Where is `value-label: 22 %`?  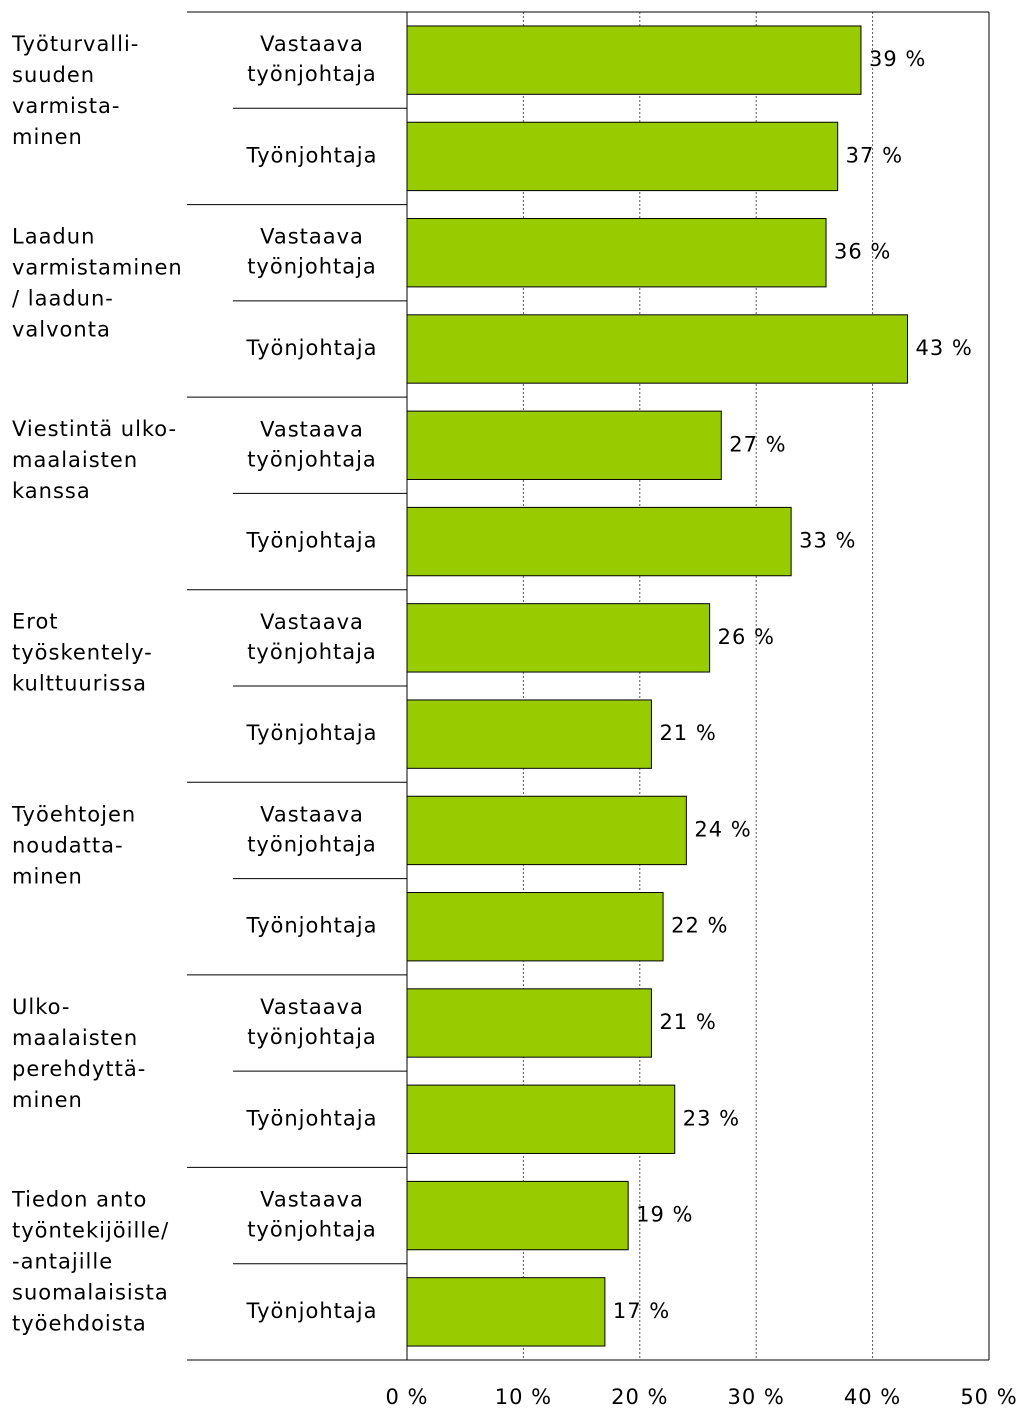
value-label: 22 % is located at coordinates (699, 926).